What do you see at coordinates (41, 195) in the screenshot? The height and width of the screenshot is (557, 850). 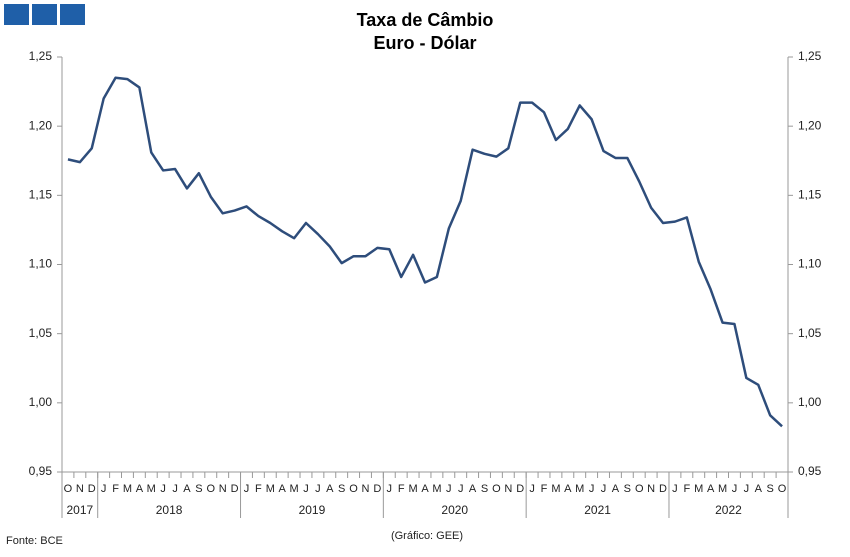 I see `y-tick-label: 1,15` at bounding box center [41, 195].